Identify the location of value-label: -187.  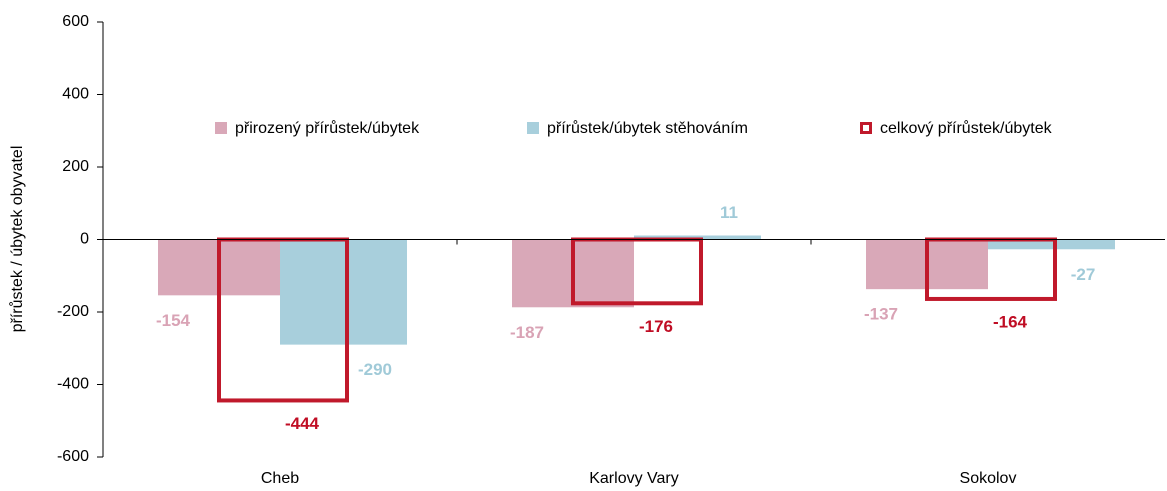
(527, 332).